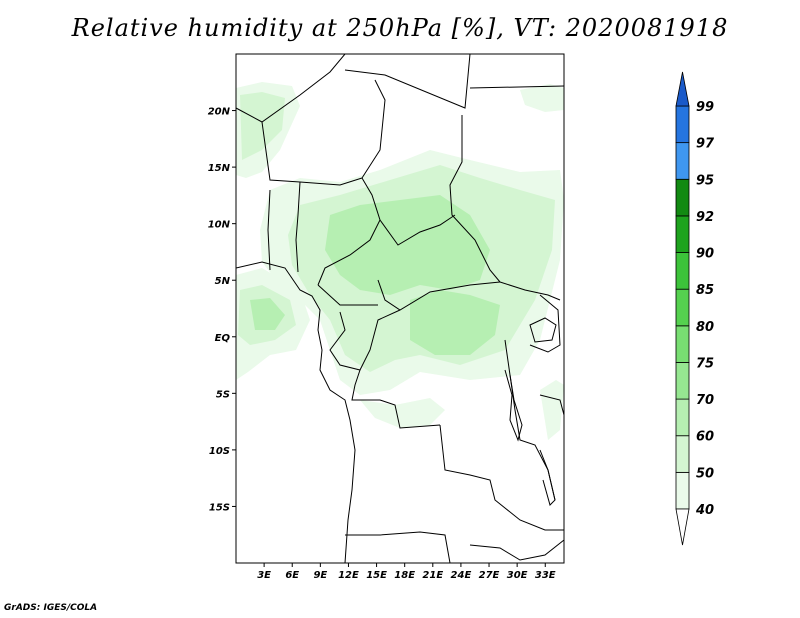 Image resolution: width=800 pixels, height=618 pixels. What do you see at coordinates (475, 199) in the screenshot?
I see `border-chad-sudan` at bounding box center [475, 199].